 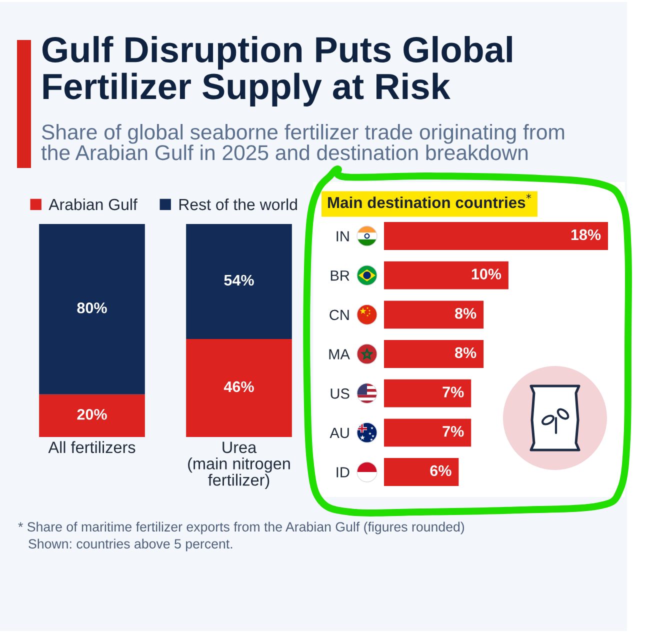 I want to click on data-label: 20%, so click(x=92, y=414).